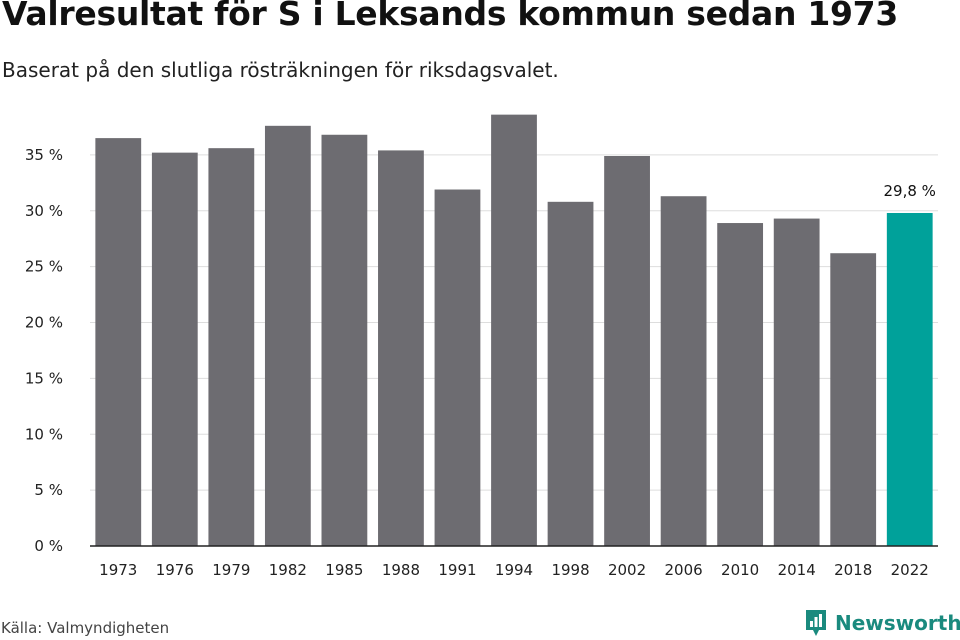  What do you see at coordinates (796, 382) in the screenshot?
I see `bar-2014` at bounding box center [796, 382].